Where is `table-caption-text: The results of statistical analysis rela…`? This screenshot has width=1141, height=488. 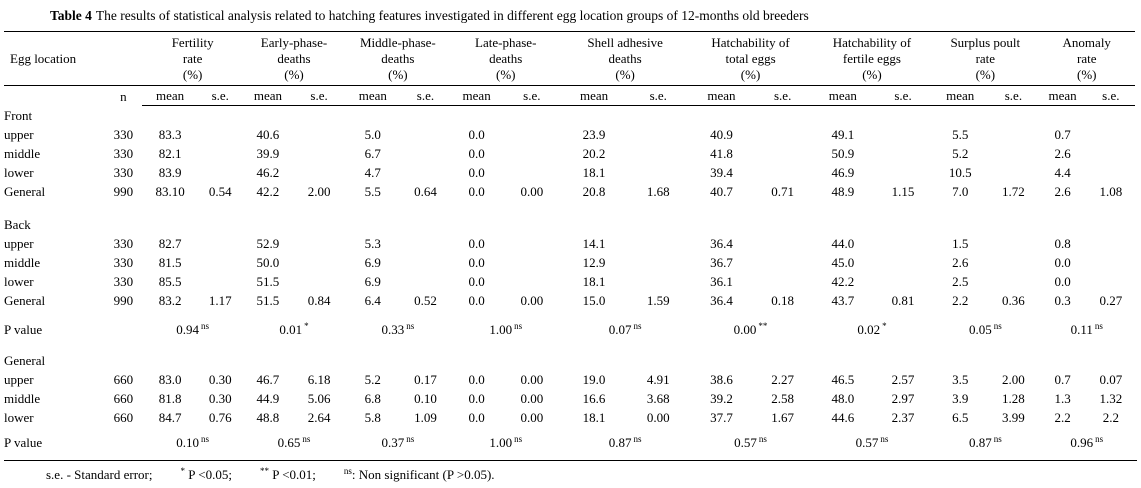
table-caption-text: The results of statistical analysis rela… is located at coordinates (452, 15).